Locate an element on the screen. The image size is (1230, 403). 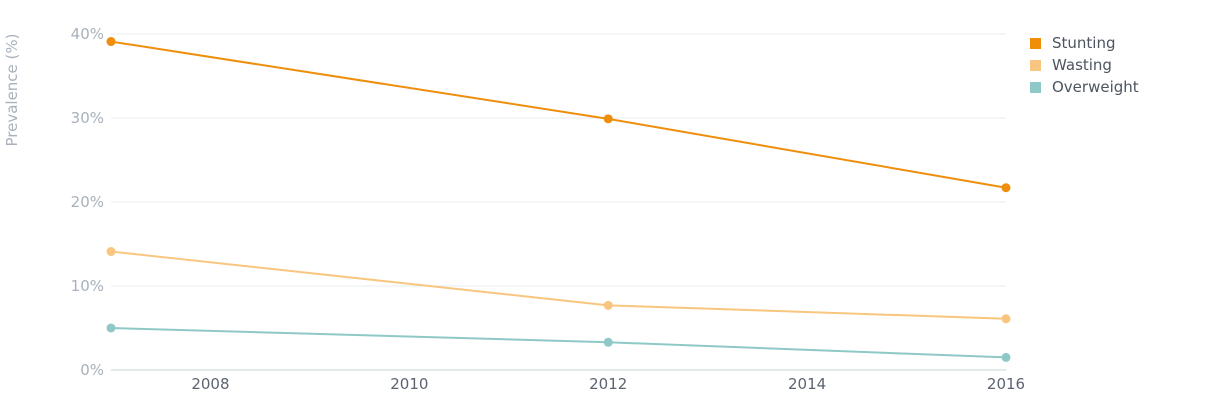
x-tick-label-1: 2010 is located at coordinates (409, 384).